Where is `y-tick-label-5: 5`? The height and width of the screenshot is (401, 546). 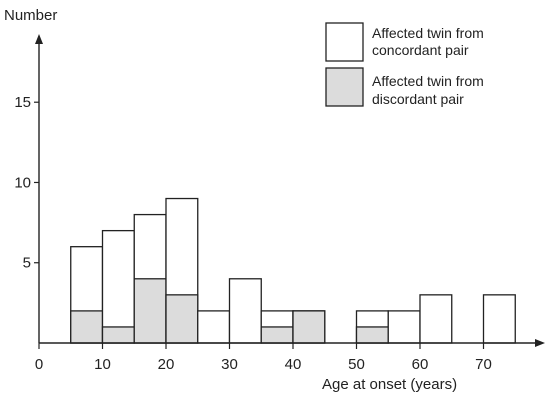 y-tick-label-5: 5 is located at coordinates (27, 263).